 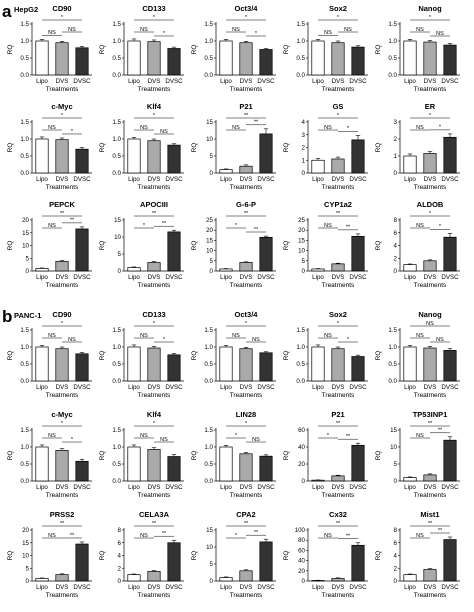 What do you see at coordinates (392, 75) in the screenshot?
I see `y-tick-label-a-nanog-0: 0.0` at bounding box center [392, 75].